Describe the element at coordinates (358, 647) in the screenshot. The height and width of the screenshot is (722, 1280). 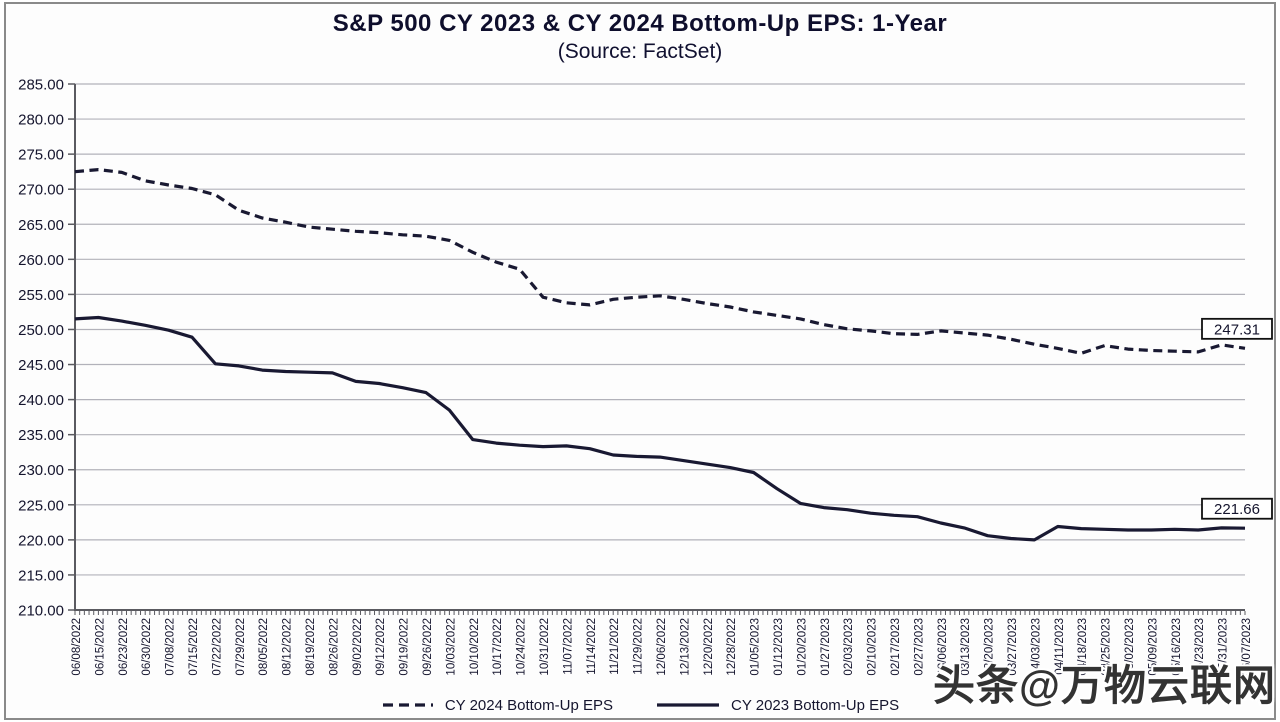
I see `x-tick-label: 09/02/2022` at that location.